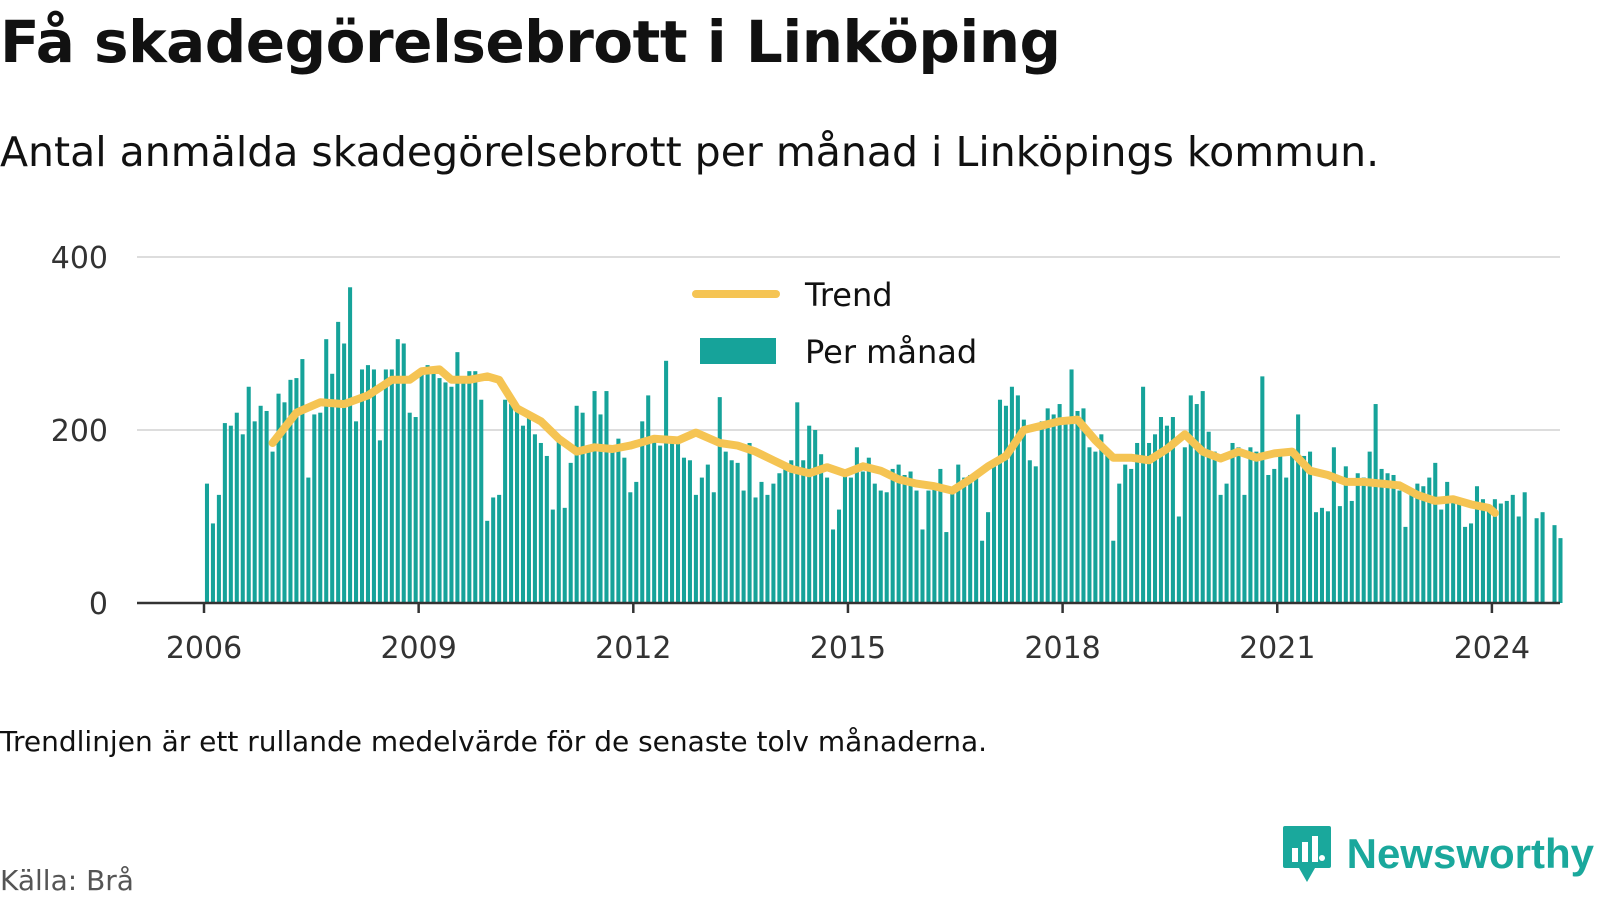 The image size is (1600, 900). What do you see at coordinates (1277, 648) in the screenshot?
I see `x-tick-label: 2021` at bounding box center [1277, 648].